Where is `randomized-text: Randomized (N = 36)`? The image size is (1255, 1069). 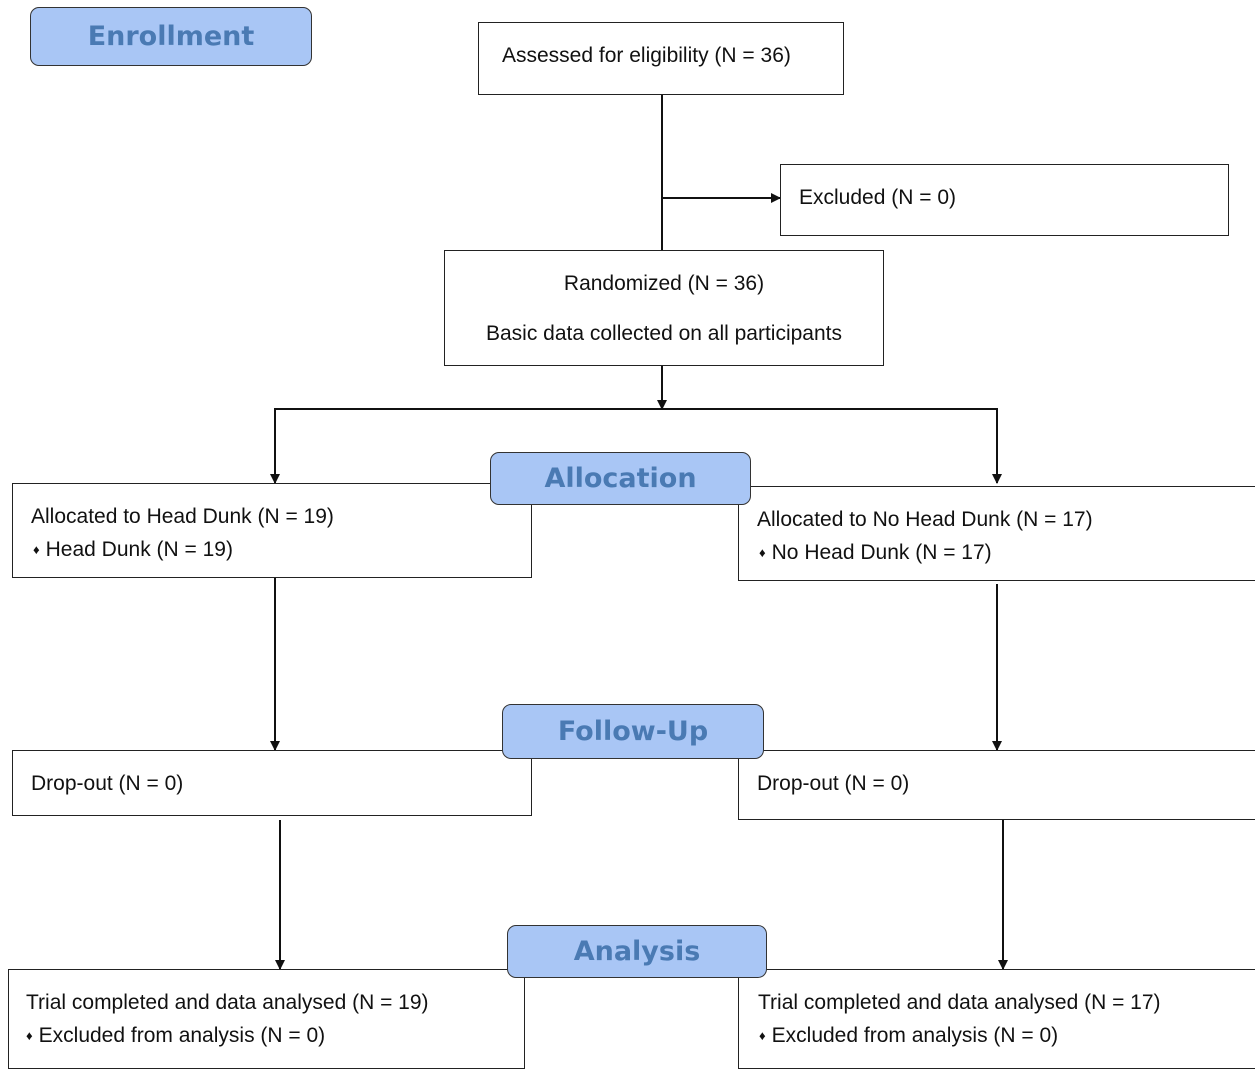 randomized-text: Randomized (N = 36) is located at coordinates (664, 283).